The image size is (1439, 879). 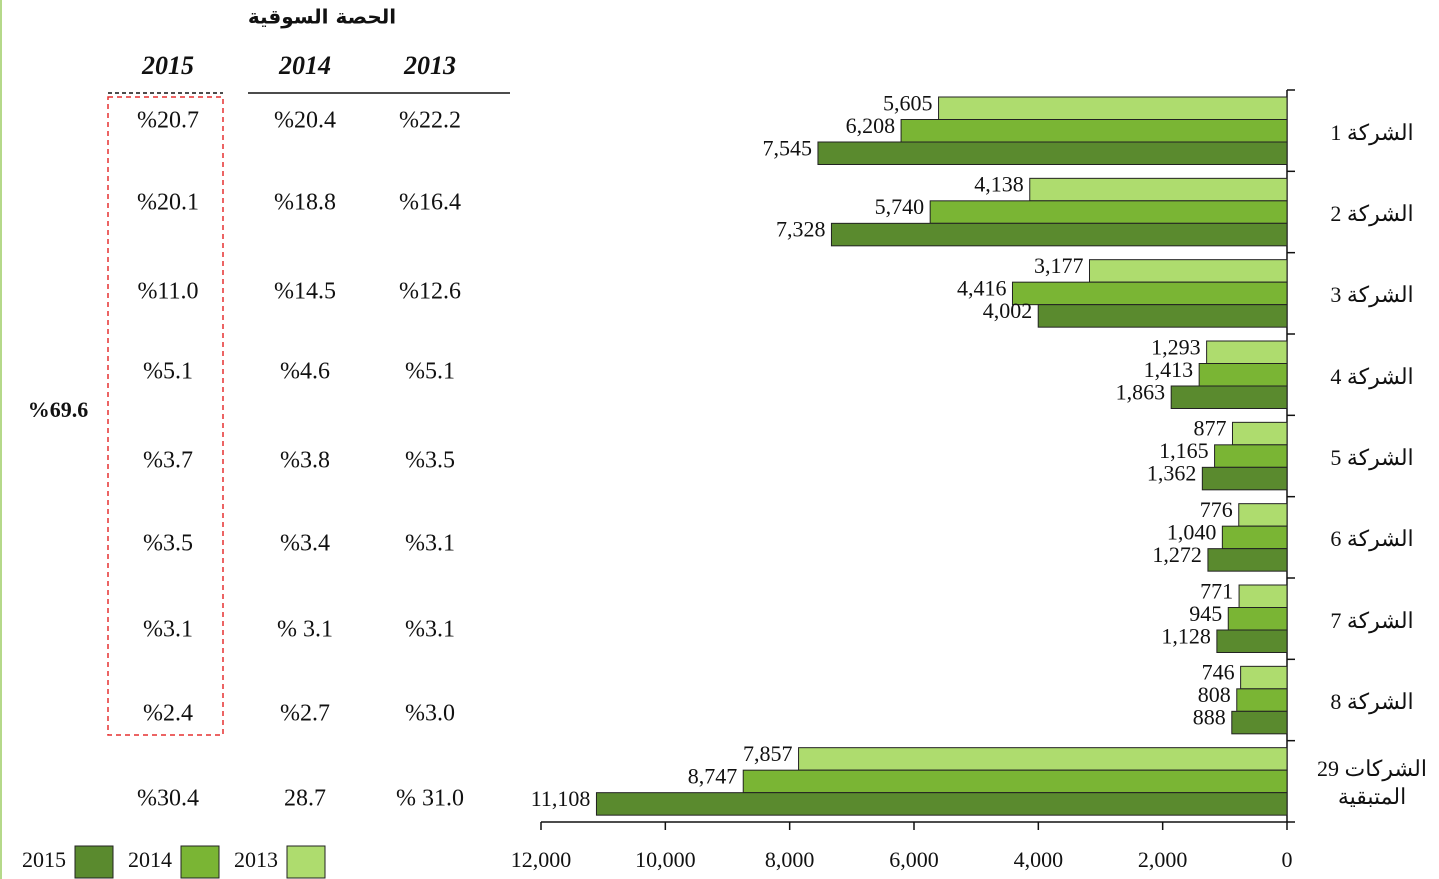 I want to click on value-label: 4,416, so click(x=982, y=287).